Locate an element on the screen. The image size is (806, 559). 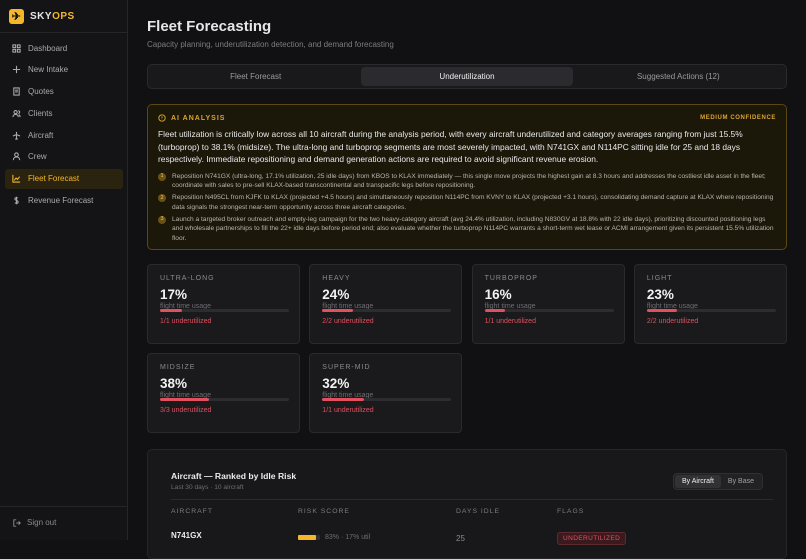
nav-label: New Intake is located at coordinates (48, 70).